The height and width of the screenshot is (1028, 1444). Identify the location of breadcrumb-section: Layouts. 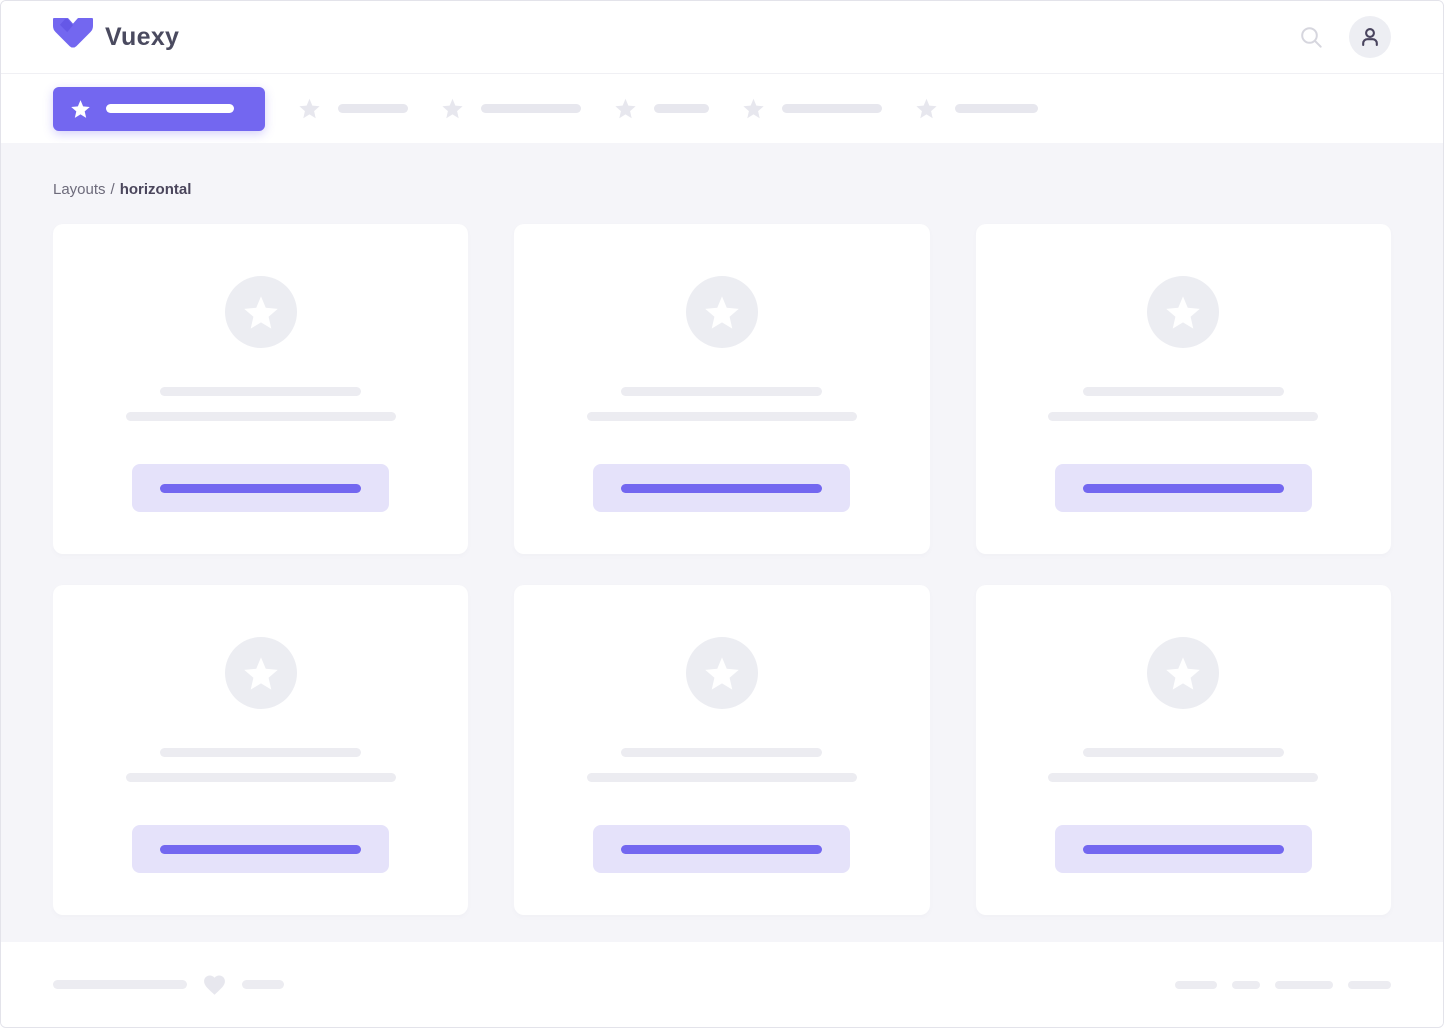
(79, 189).